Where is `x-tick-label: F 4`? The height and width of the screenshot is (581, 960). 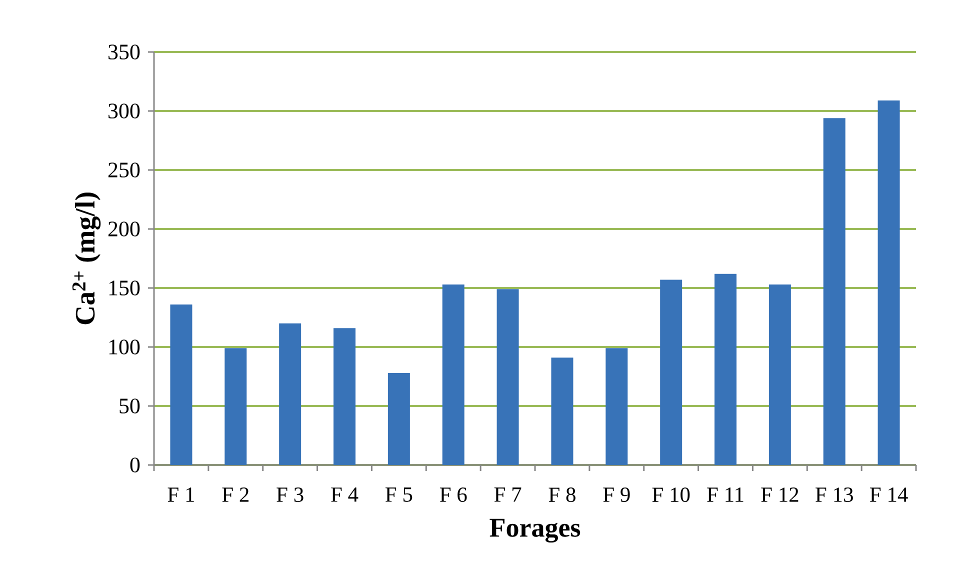 x-tick-label: F 4 is located at coordinates (344, 495).